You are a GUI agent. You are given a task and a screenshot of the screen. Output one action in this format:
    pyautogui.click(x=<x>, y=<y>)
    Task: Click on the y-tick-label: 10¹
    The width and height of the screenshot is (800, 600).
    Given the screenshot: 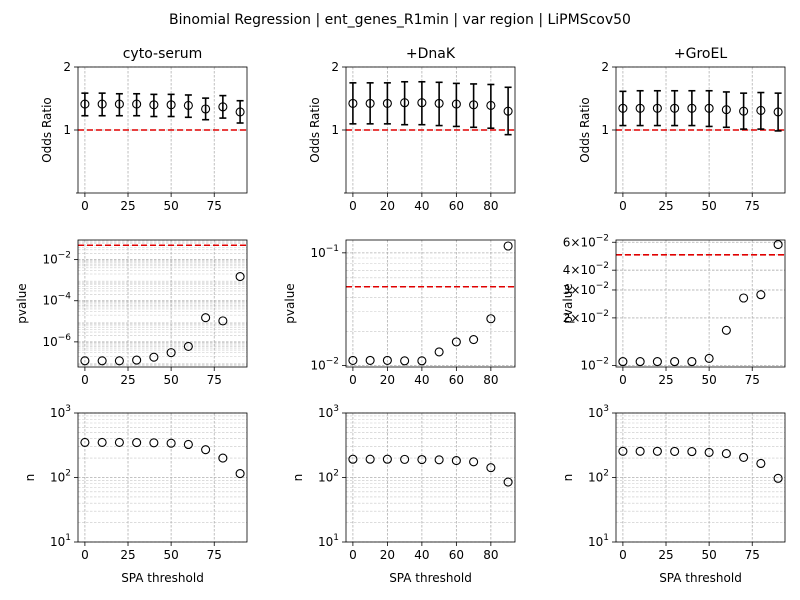 What is the action you would take?
    pyautogui.click(x=60, y=541)
    